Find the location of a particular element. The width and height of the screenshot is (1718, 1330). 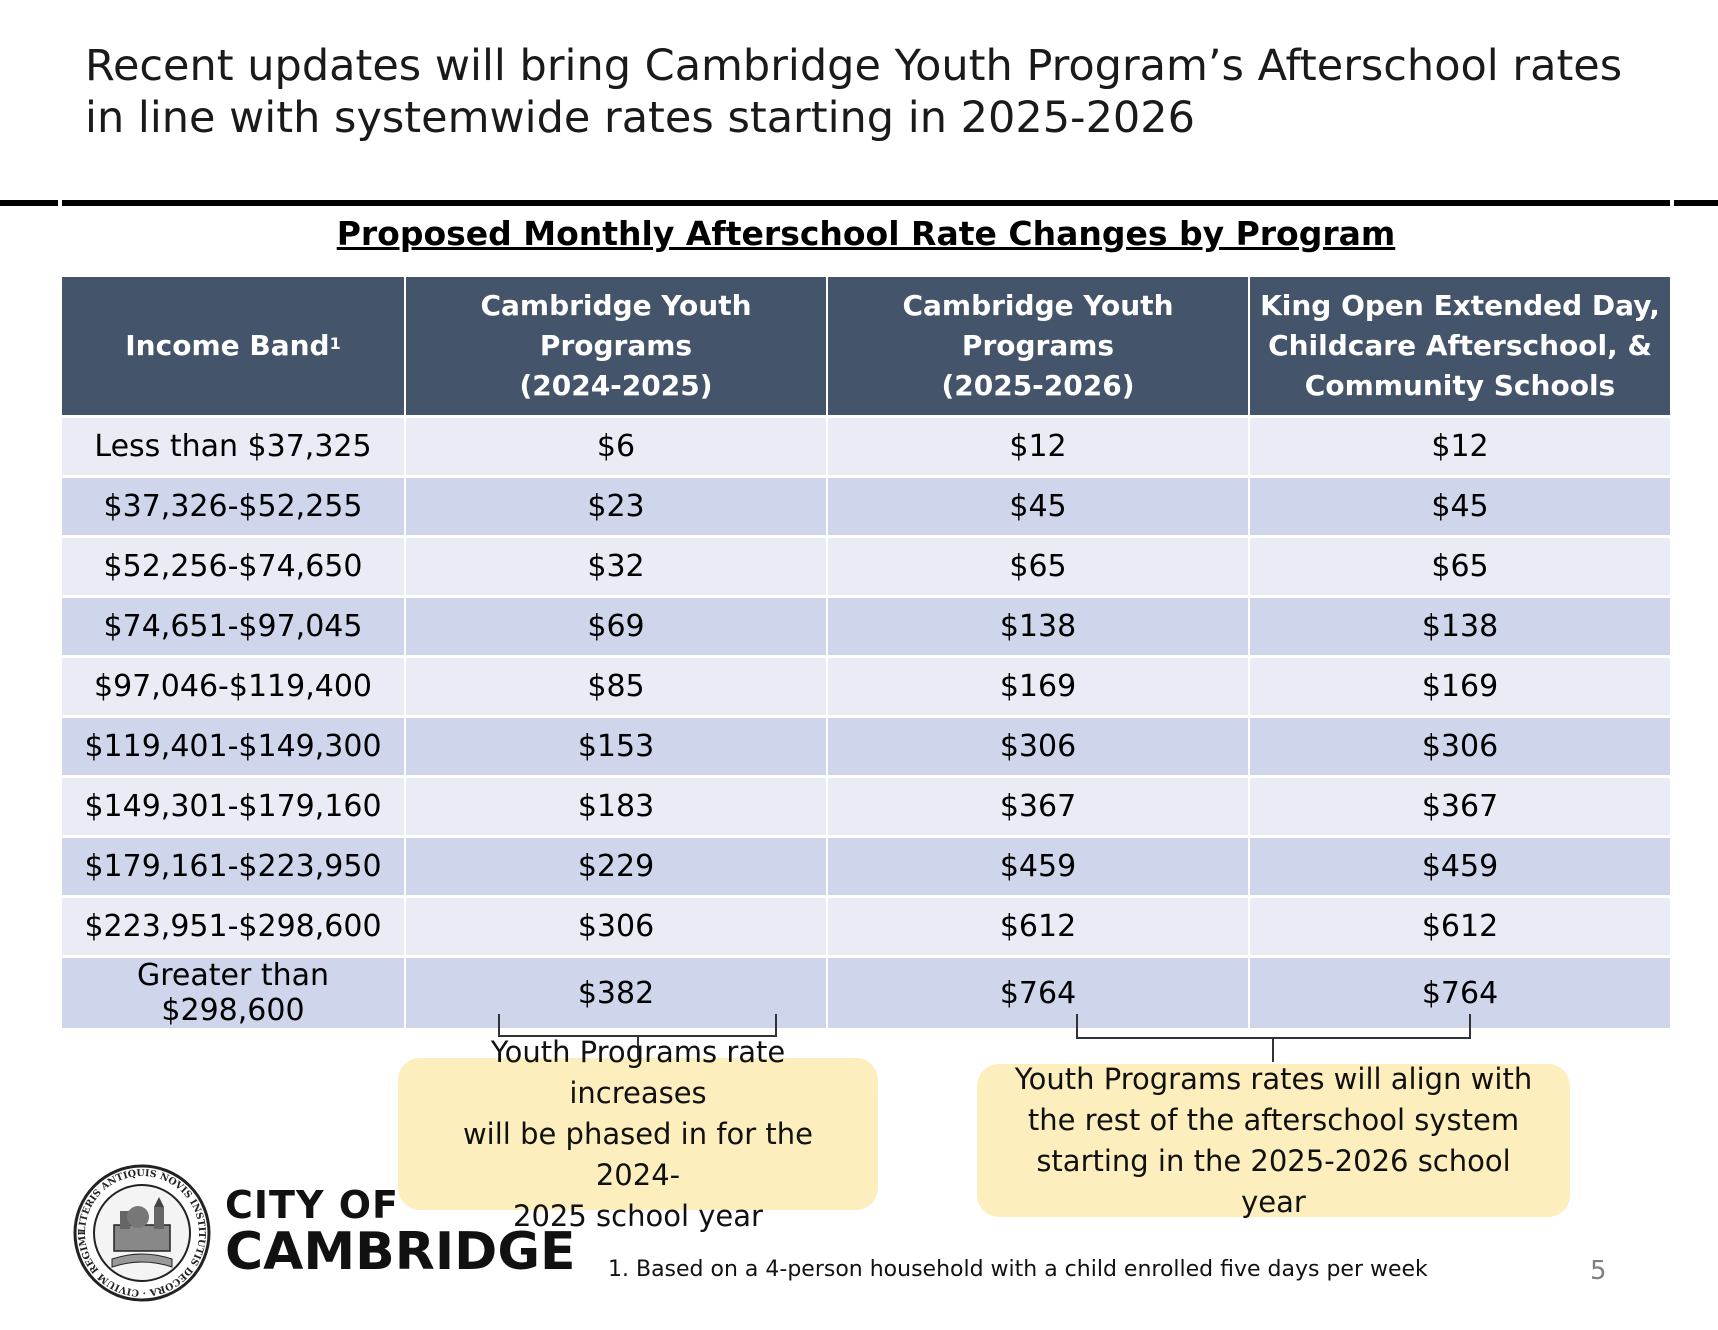

cell-cyp-2025: $45 is located at coordinates (1038, 506).